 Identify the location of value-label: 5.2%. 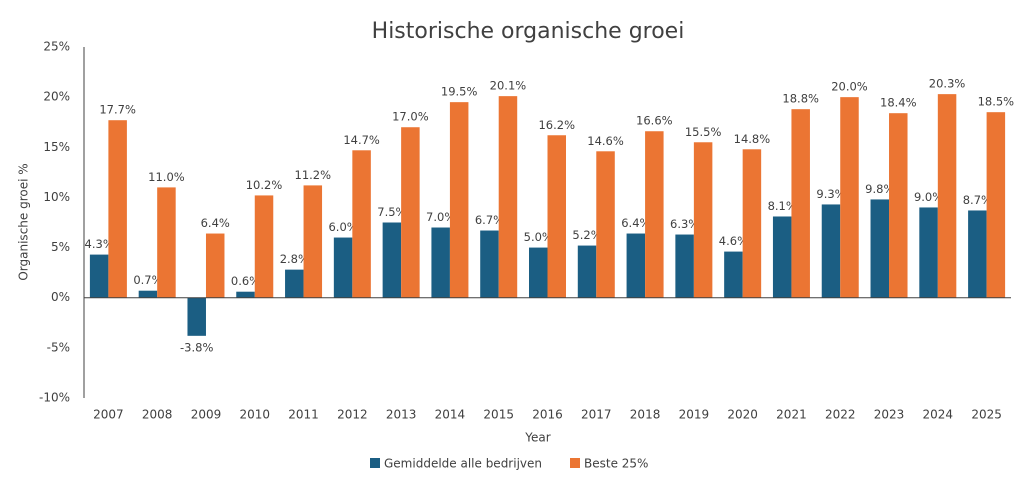
(586, 235).